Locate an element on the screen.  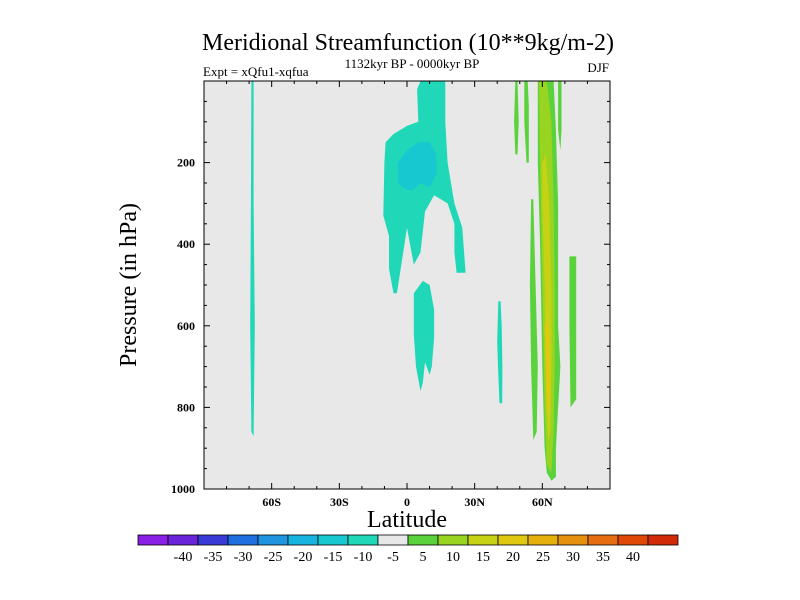
contour-cell-55n-positive-5-upper is located at coordinates (526, 122).